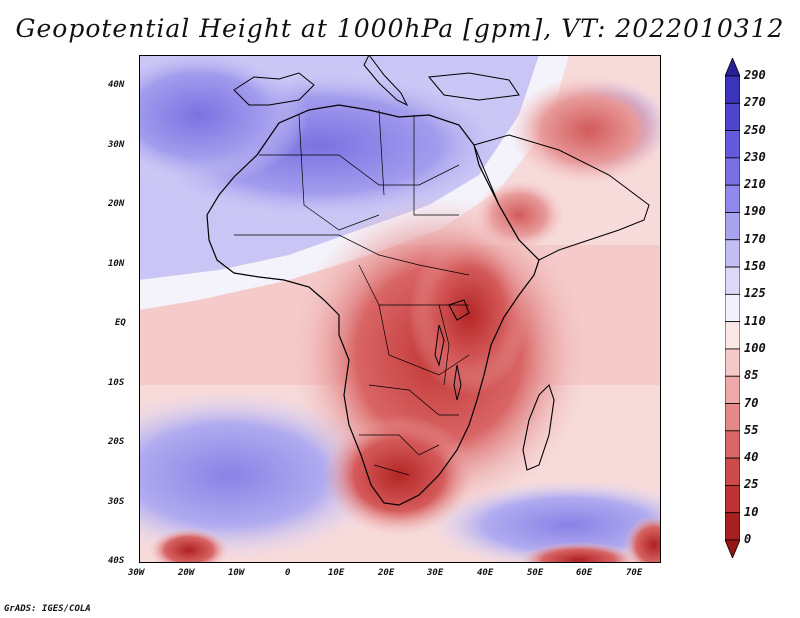 The height and width of the screenshot is (618, 800). I want to click on lat-label-40s: 40S, so click(116, 561).